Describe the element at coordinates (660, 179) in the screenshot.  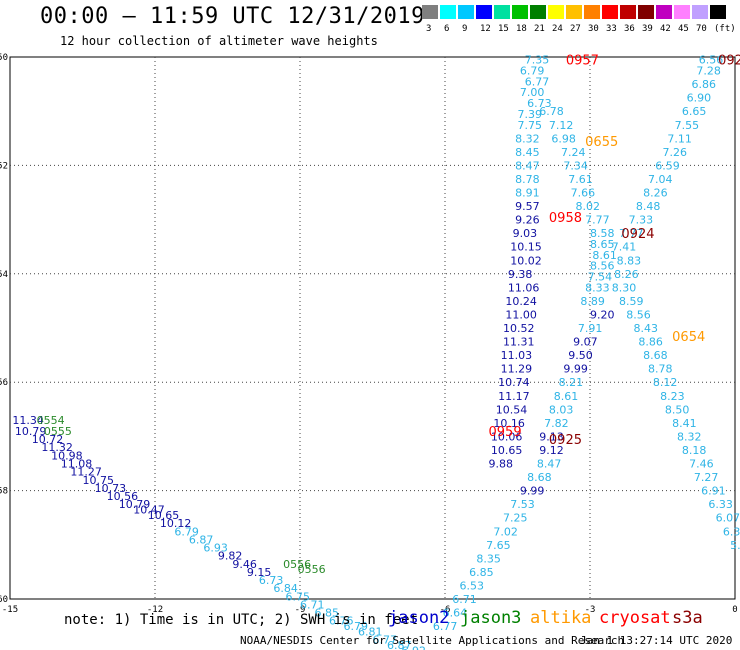
I see `wave-height-label: 7.04` at that location.